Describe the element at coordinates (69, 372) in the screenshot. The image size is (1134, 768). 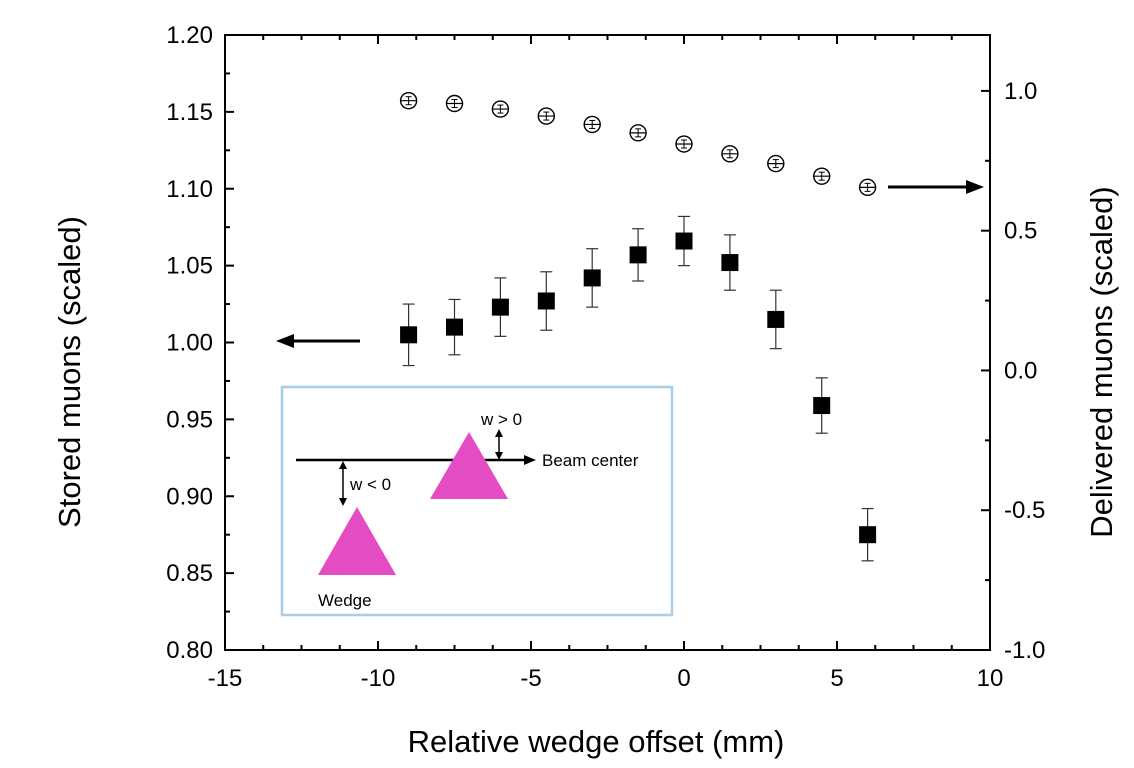
I see `y-axis-left-title: Stored muons (scaled)` at that location.